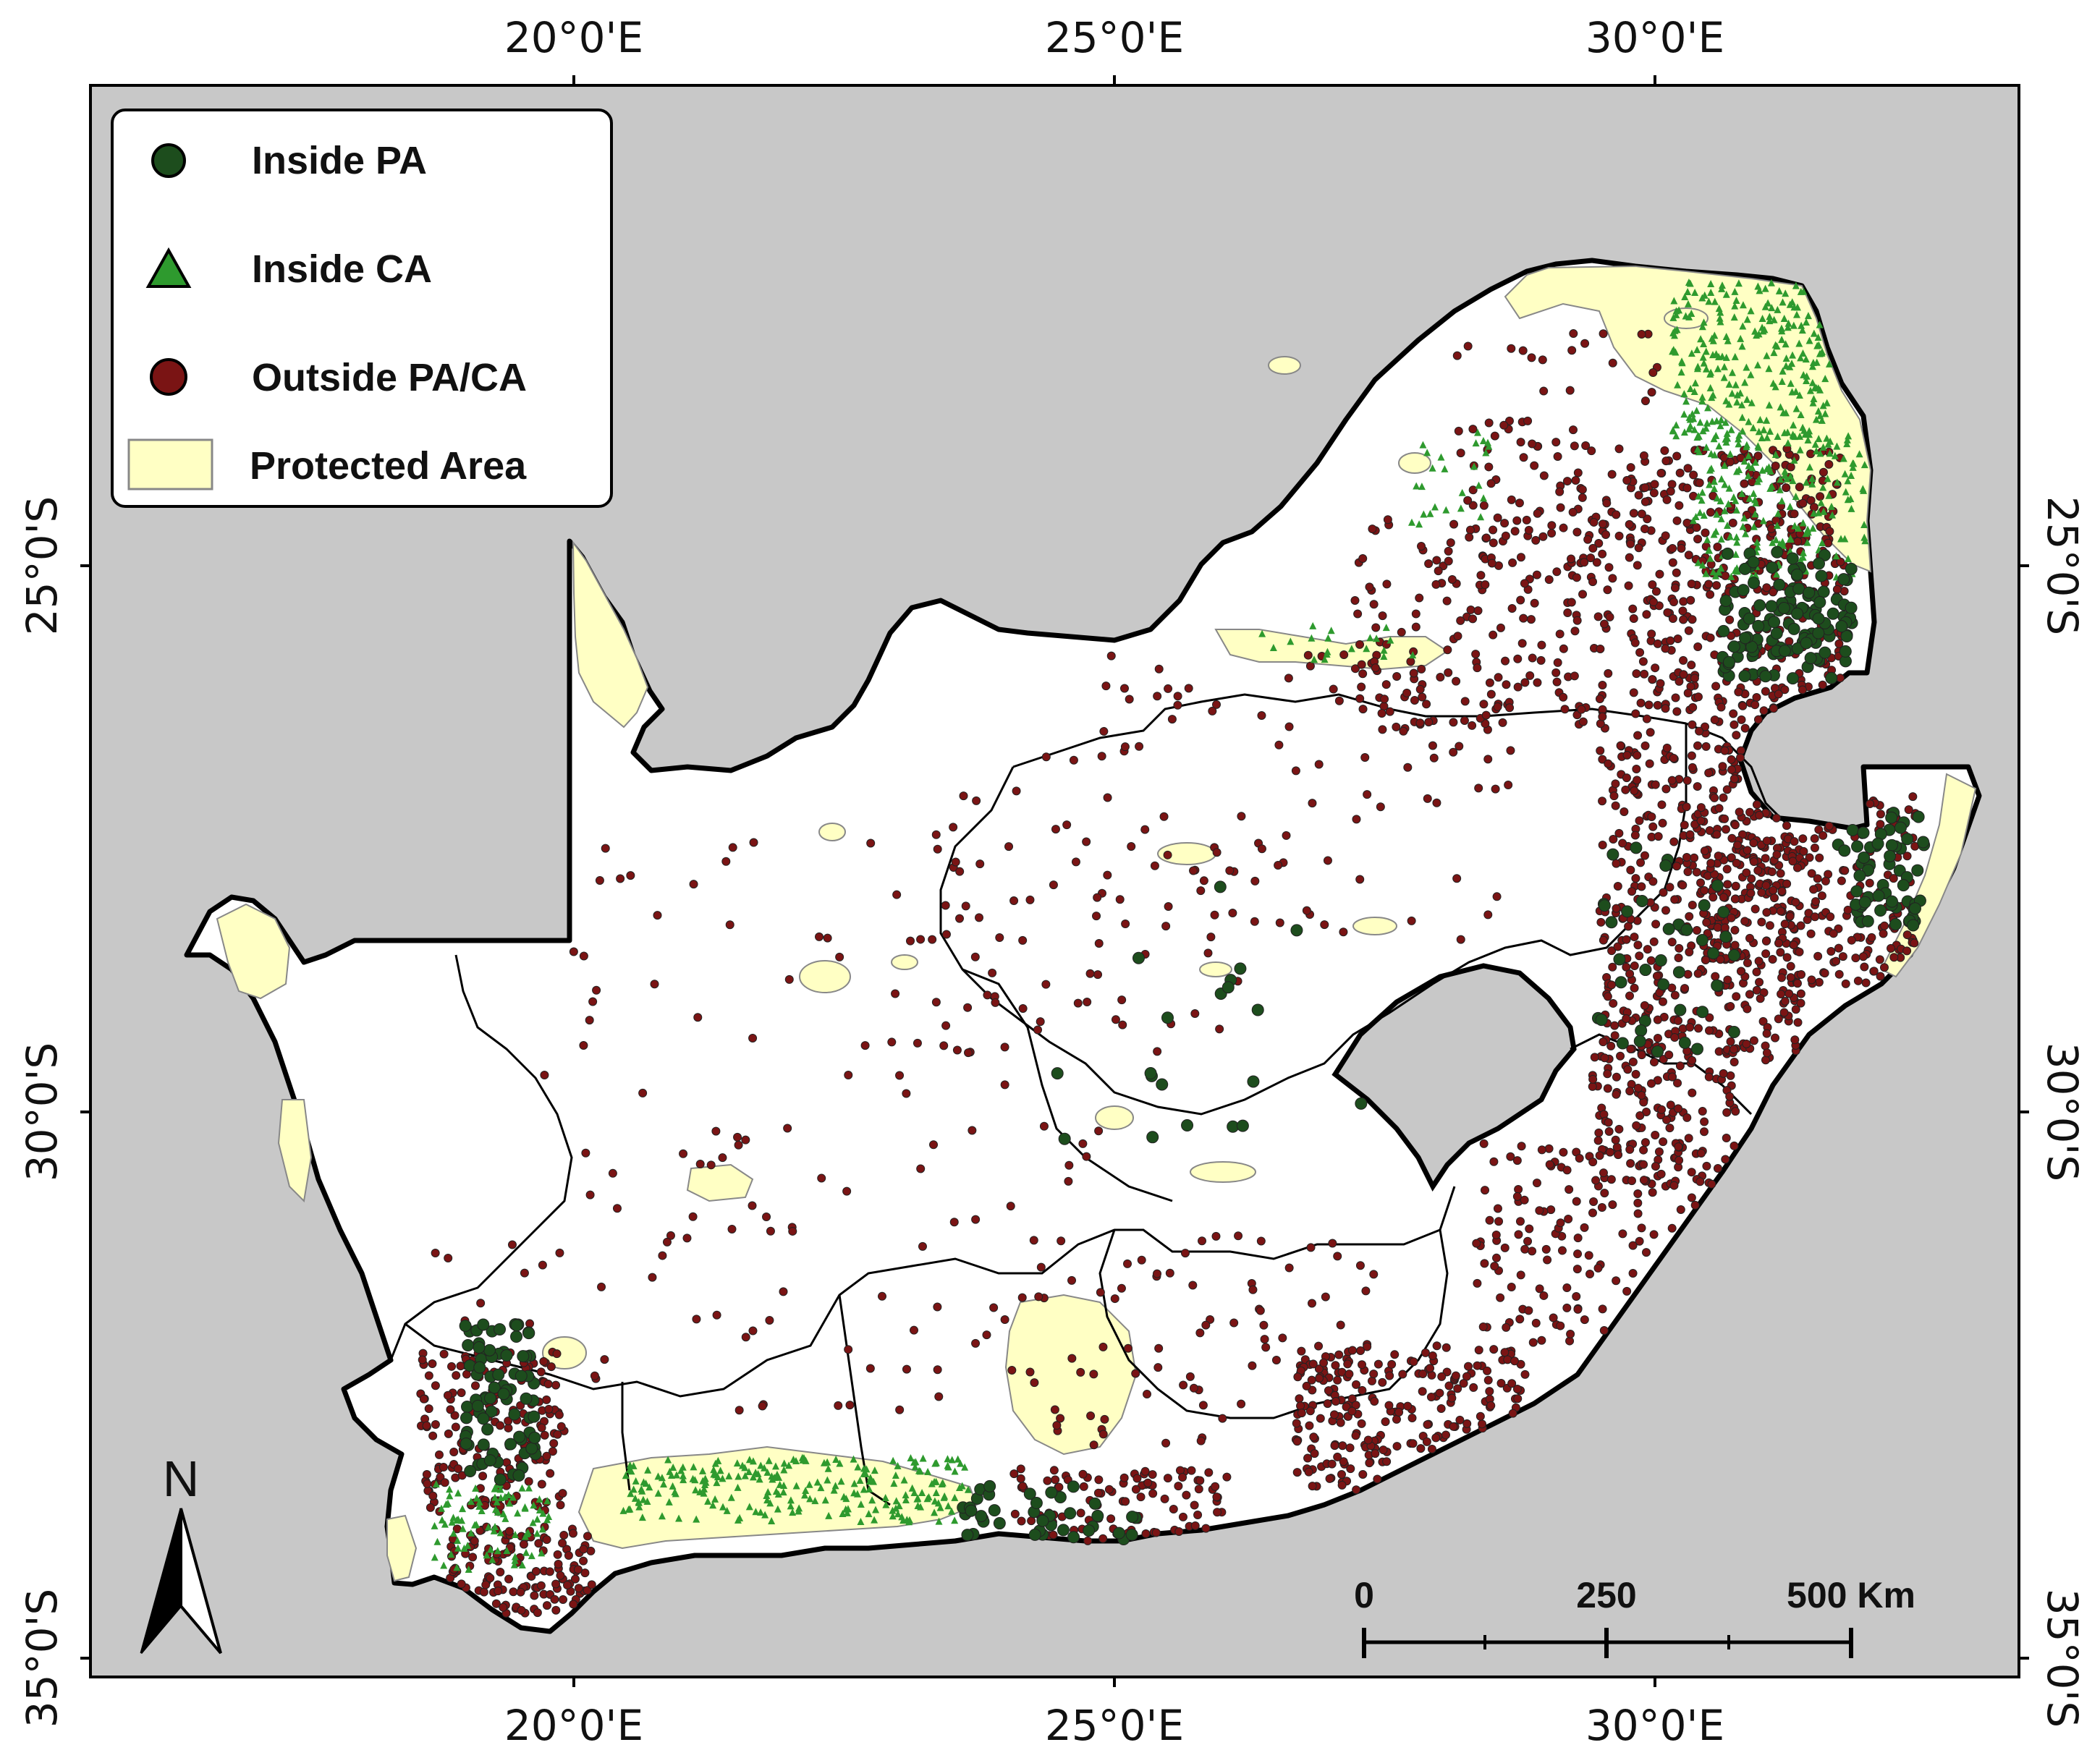  What do you see at coordinates (295, 1151) in the screenshot?
I see `west-coast-pa` at bounding box center [295, 1151].